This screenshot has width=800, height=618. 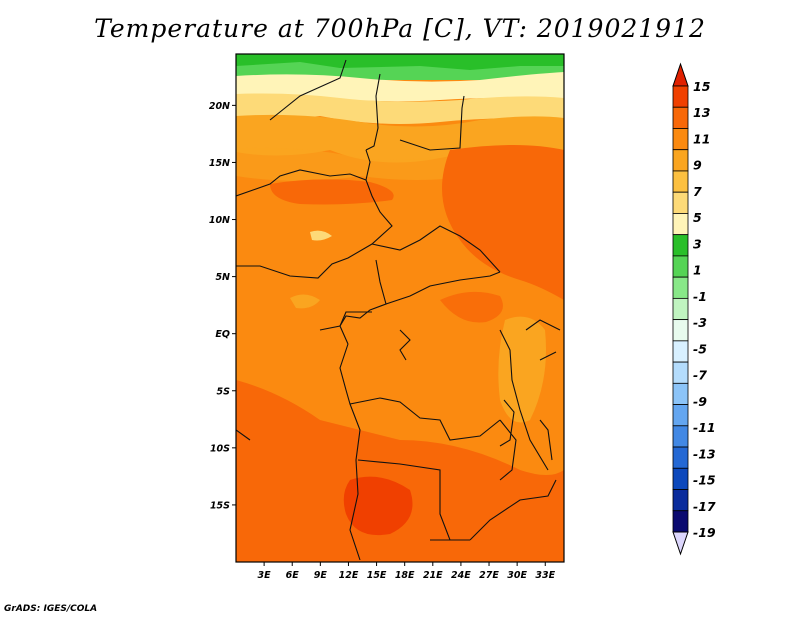 What do you see at coordinates (704, 427) in the screenshot?
I see `colorbar-label: -11` at bounding box center [704, 427].